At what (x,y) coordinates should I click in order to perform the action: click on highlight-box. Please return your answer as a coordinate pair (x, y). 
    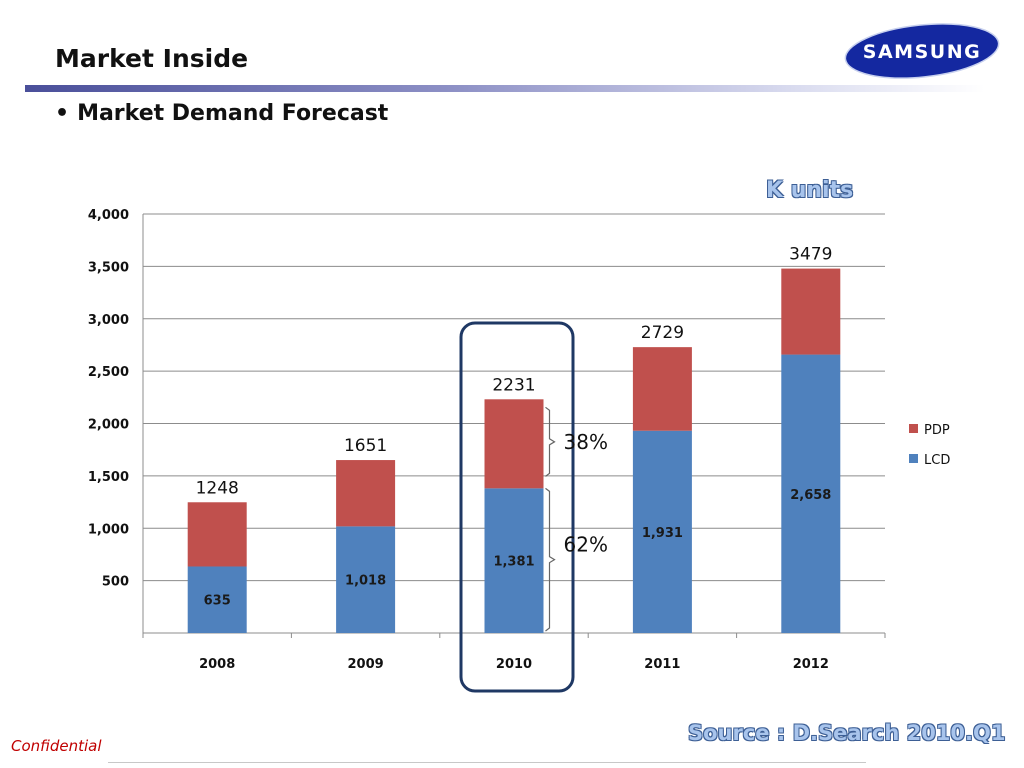
    Looking at the image, I should click on (517, 507).